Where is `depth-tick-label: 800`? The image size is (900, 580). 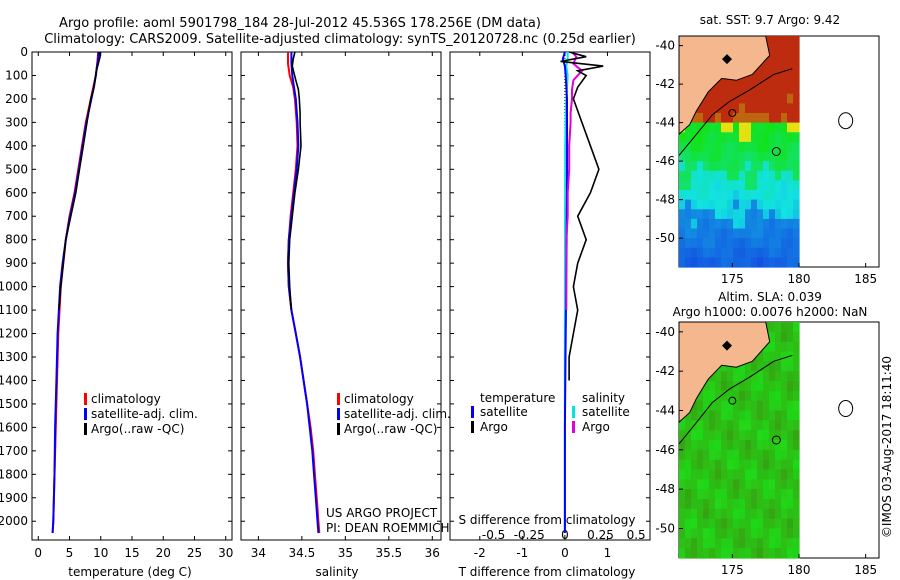
depth-tick-label: 800 is located at coordinates (16, 240).